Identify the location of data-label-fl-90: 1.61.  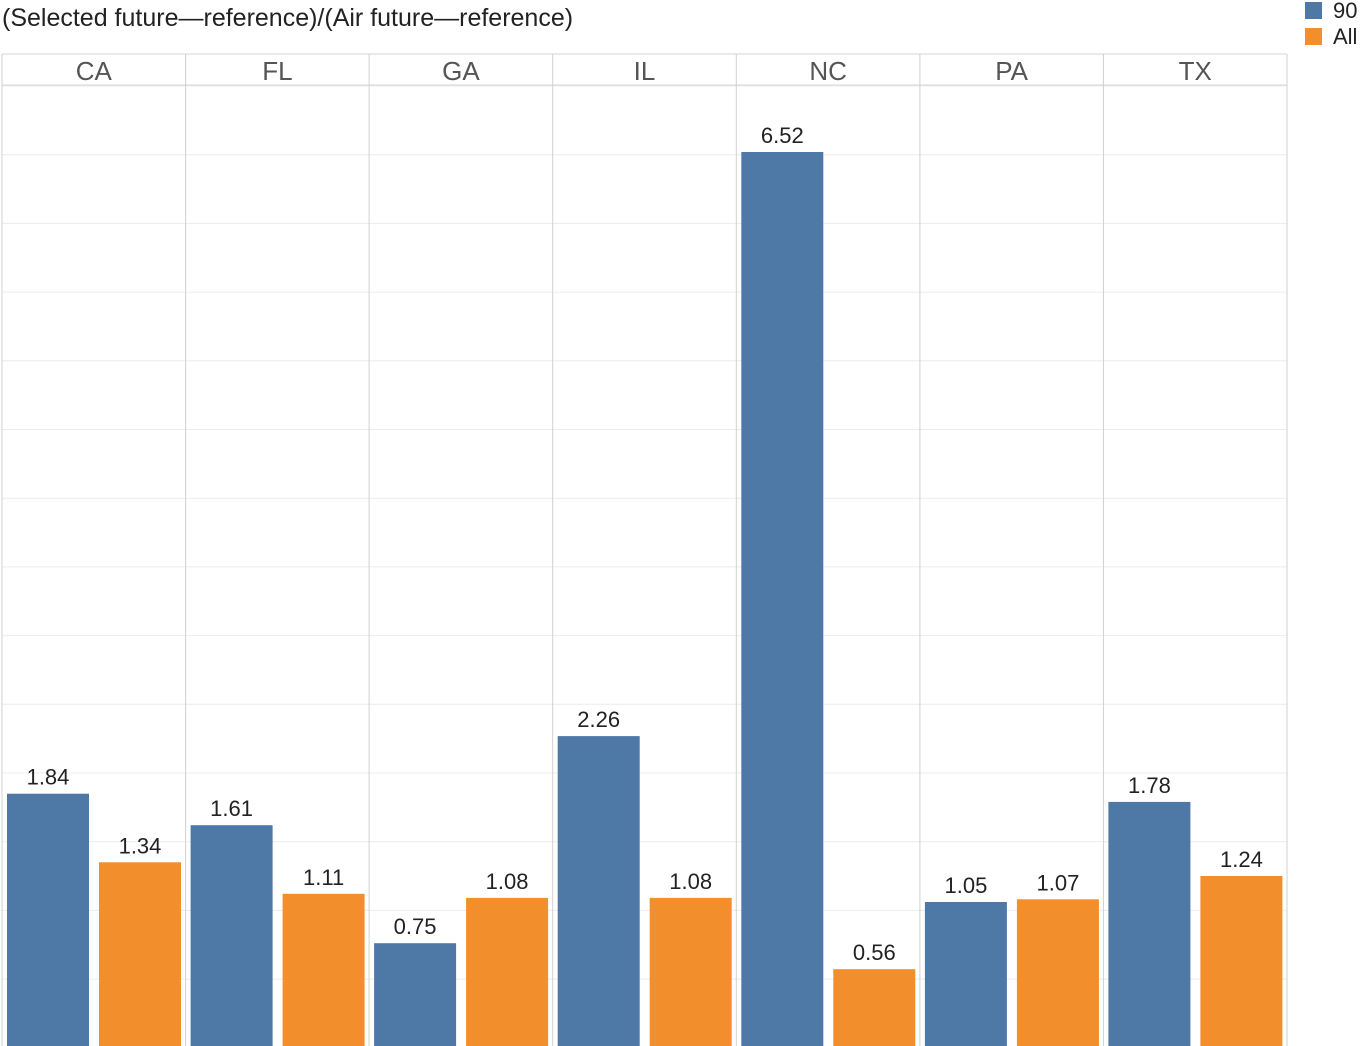
(231, 808).